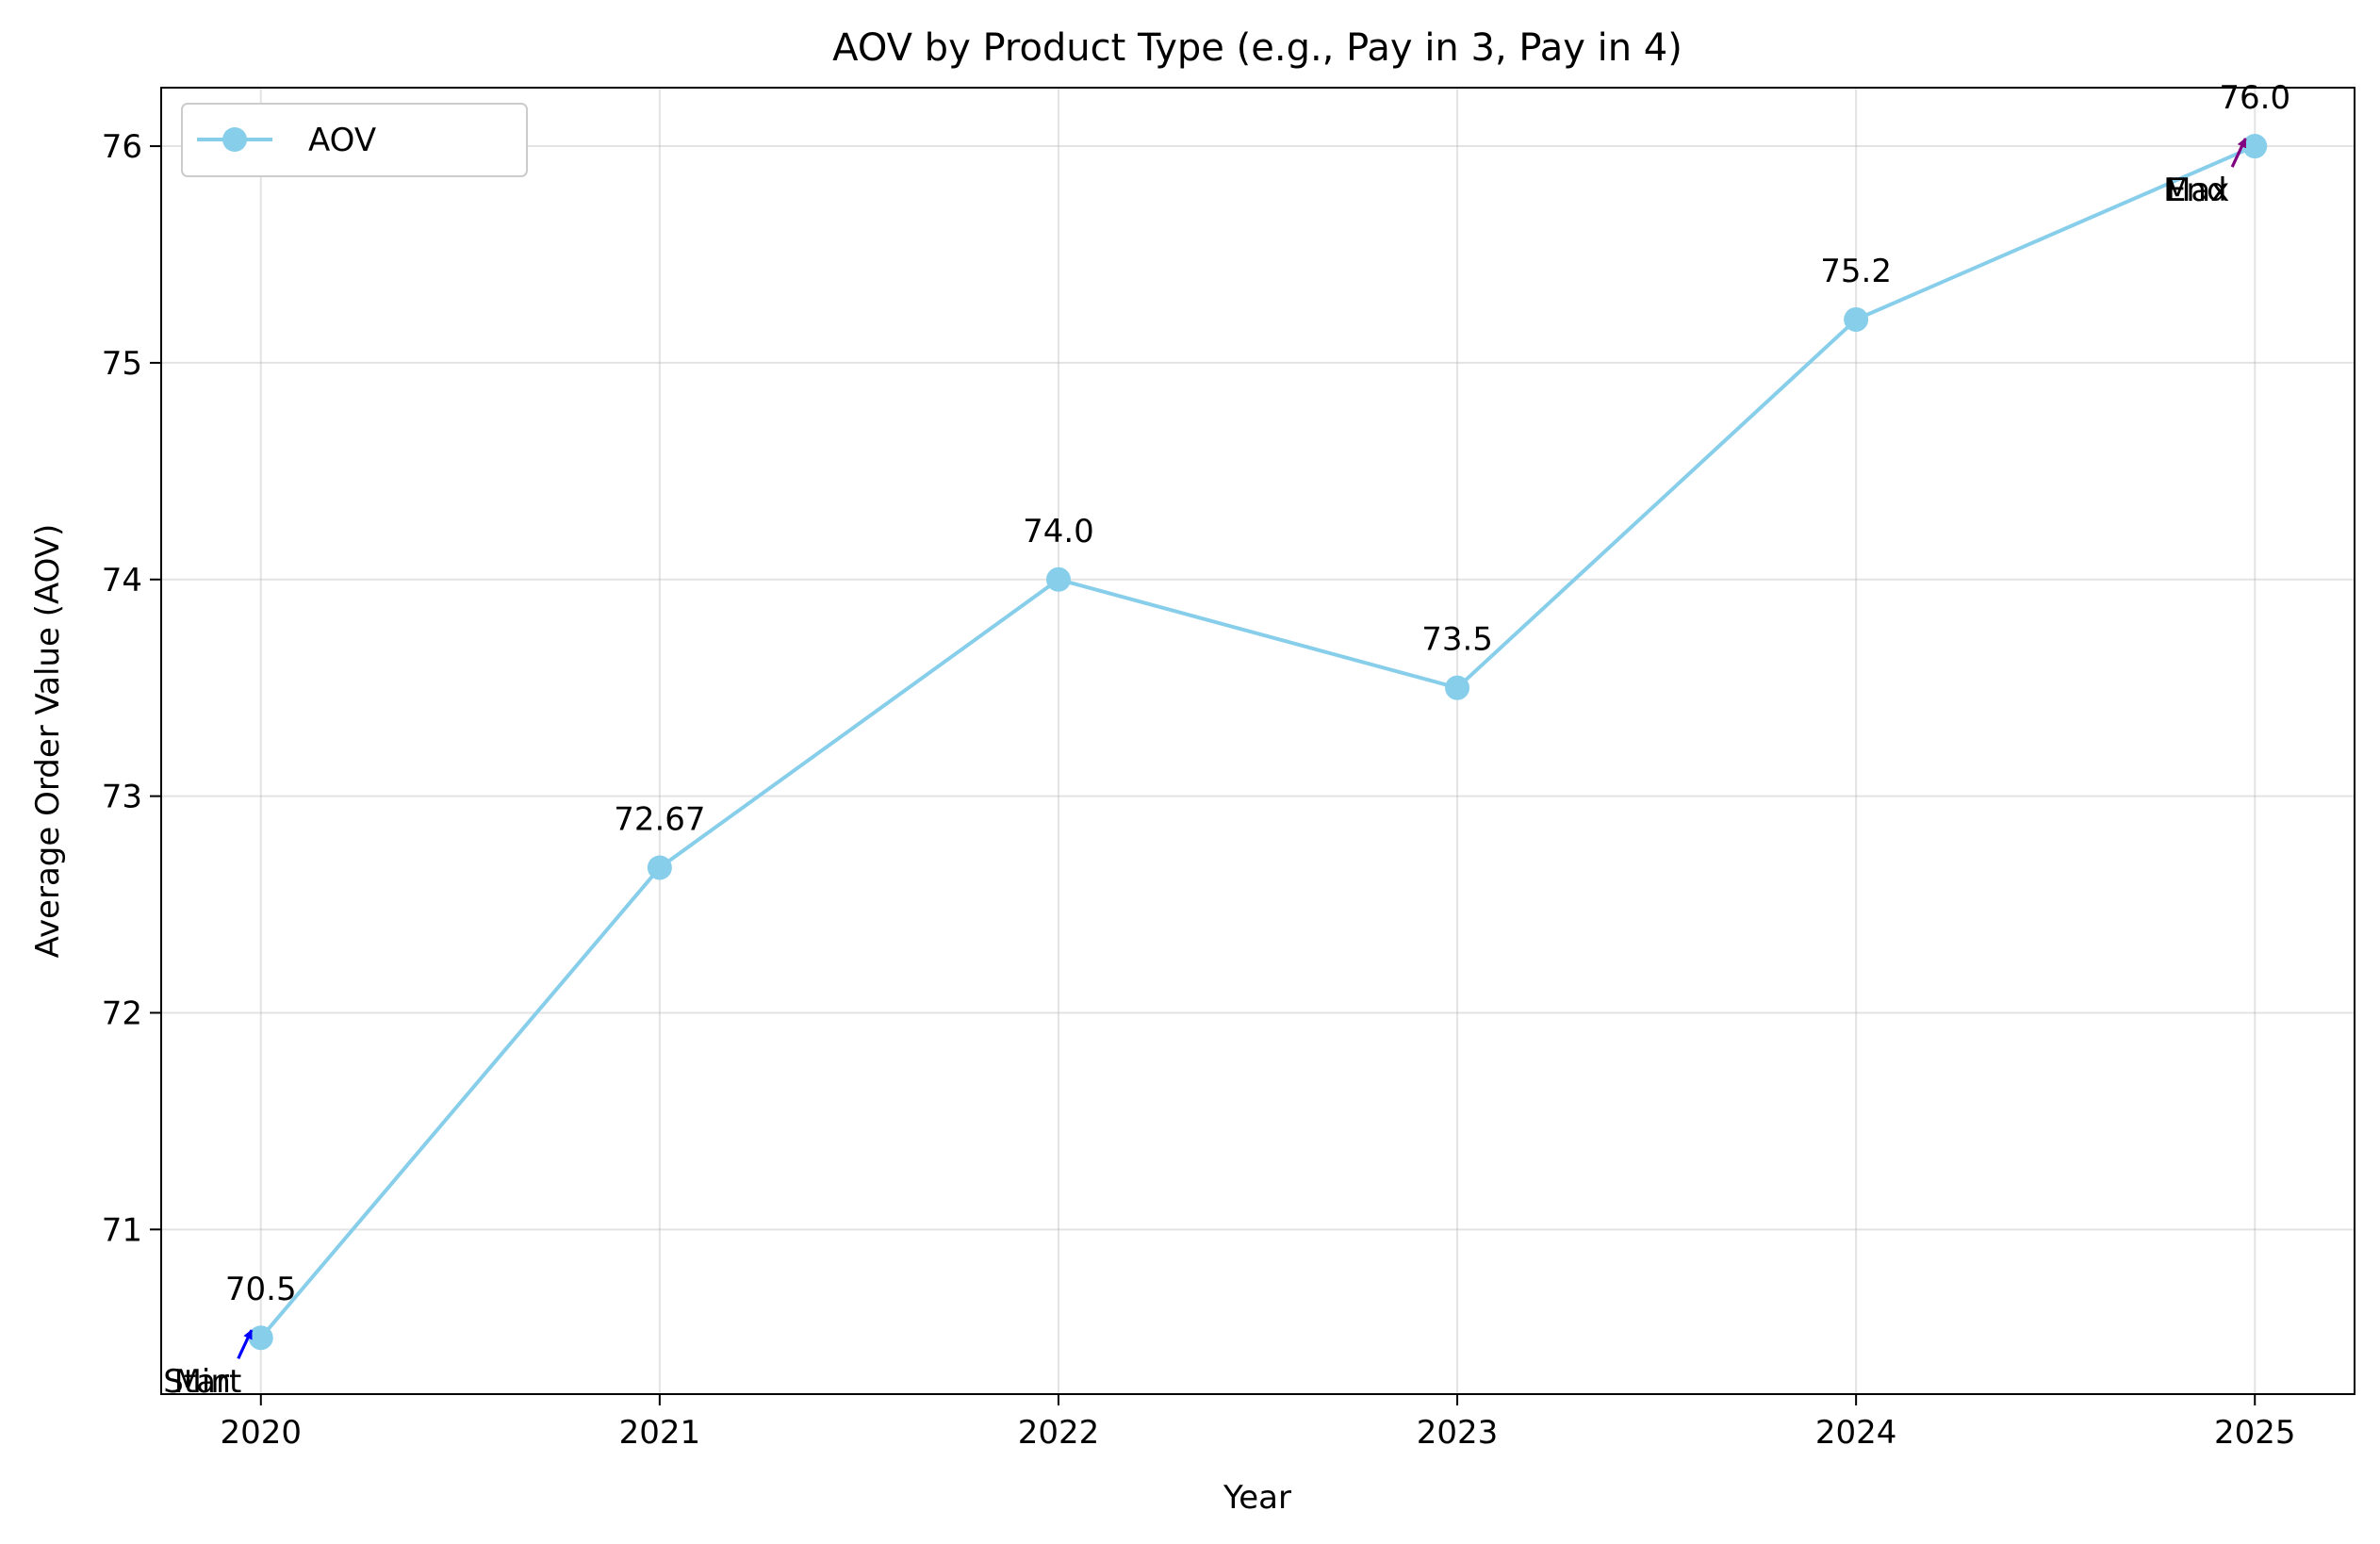 The width and height of the screenshot is (2380, 1544). I want to click on legend-marker, so click(234, 139).